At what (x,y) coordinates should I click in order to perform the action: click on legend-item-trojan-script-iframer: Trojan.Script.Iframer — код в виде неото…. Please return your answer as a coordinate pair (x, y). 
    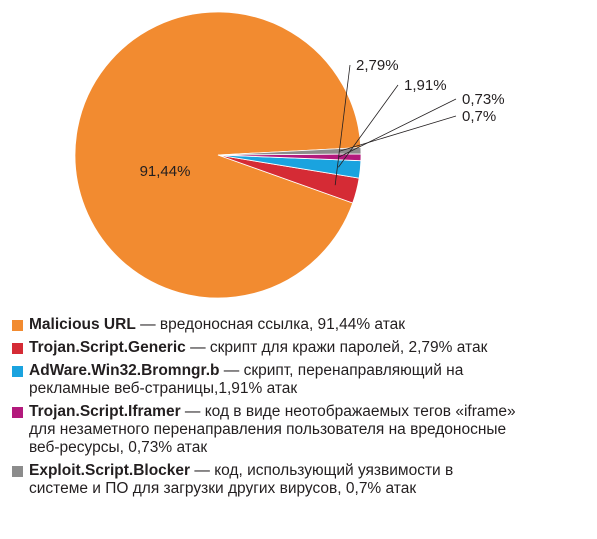
    Looking at the image, I should click on (302, 430).